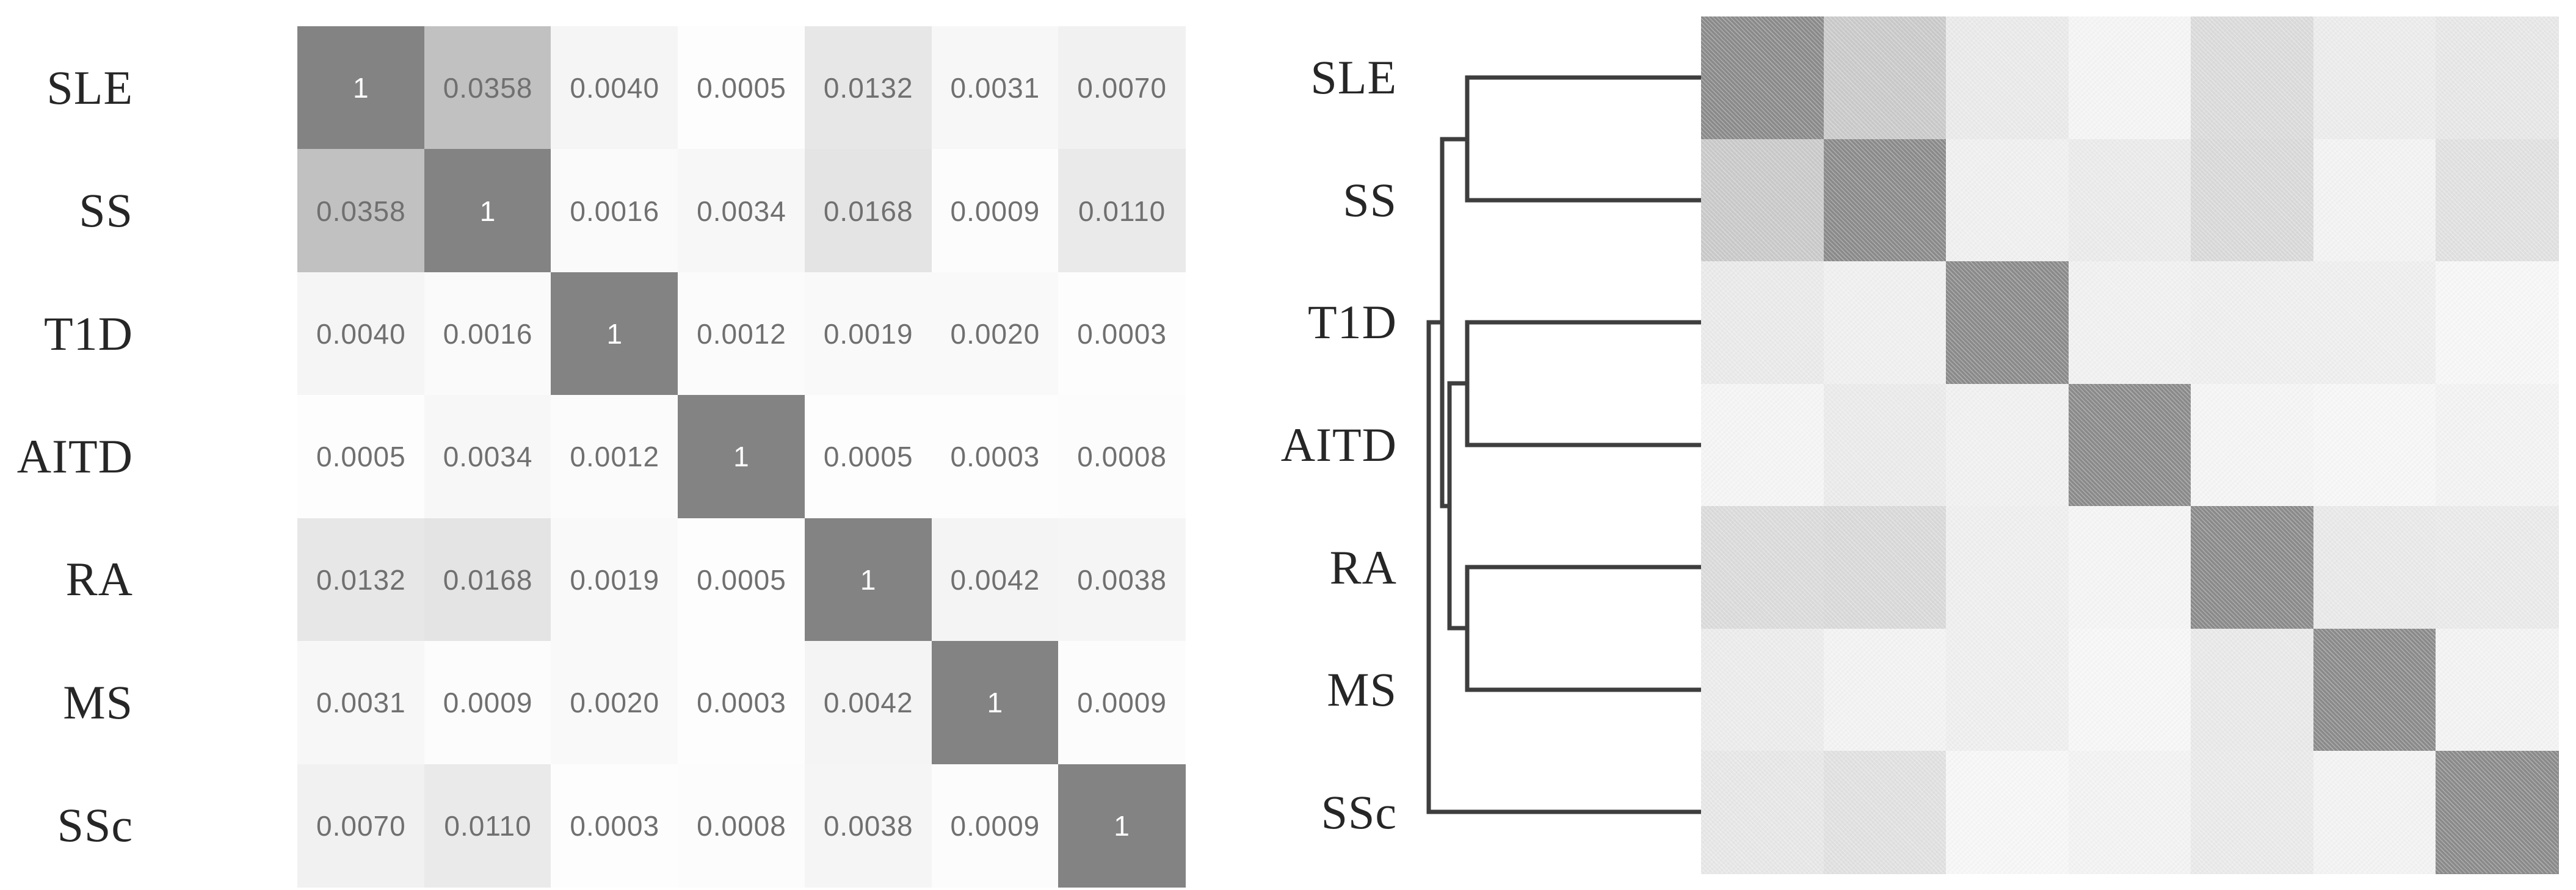  Describe the element at coordinates (2007, 567) in the screenshot. I see `heatmap-cell-ra-t1d` at that location.